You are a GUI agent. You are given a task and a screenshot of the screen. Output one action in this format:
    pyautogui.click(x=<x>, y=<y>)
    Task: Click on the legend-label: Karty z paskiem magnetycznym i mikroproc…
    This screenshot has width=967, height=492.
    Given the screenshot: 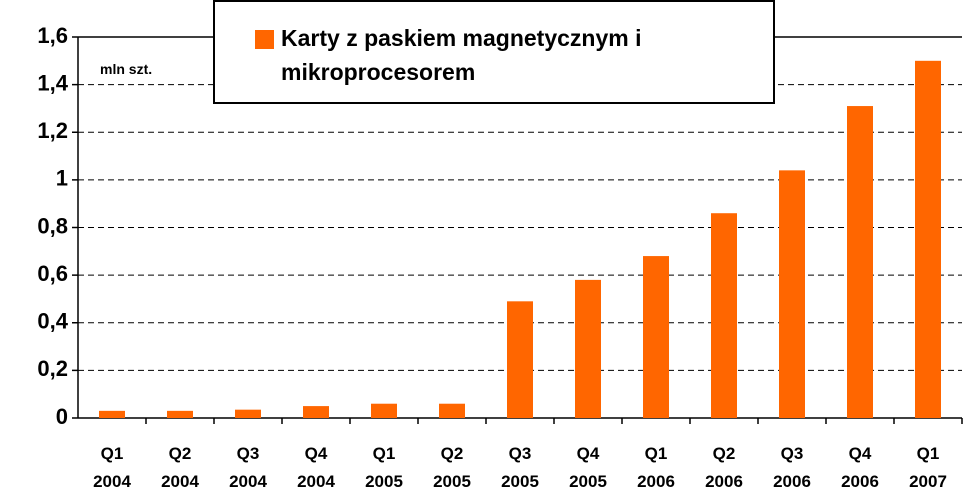 What is the action you would take?
    pyautogui.click(x=461, y=55)
    